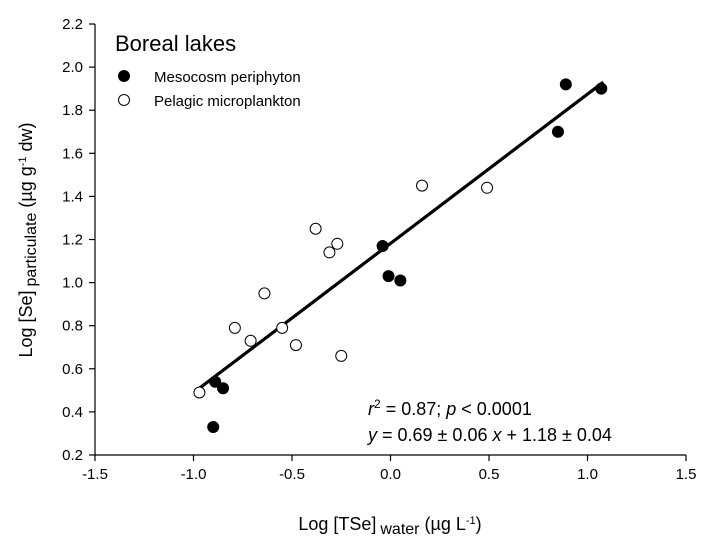  Describe the element at coordinates (72, 326) in the screenshot. I see `y-tick-label: 0.8` at that location.